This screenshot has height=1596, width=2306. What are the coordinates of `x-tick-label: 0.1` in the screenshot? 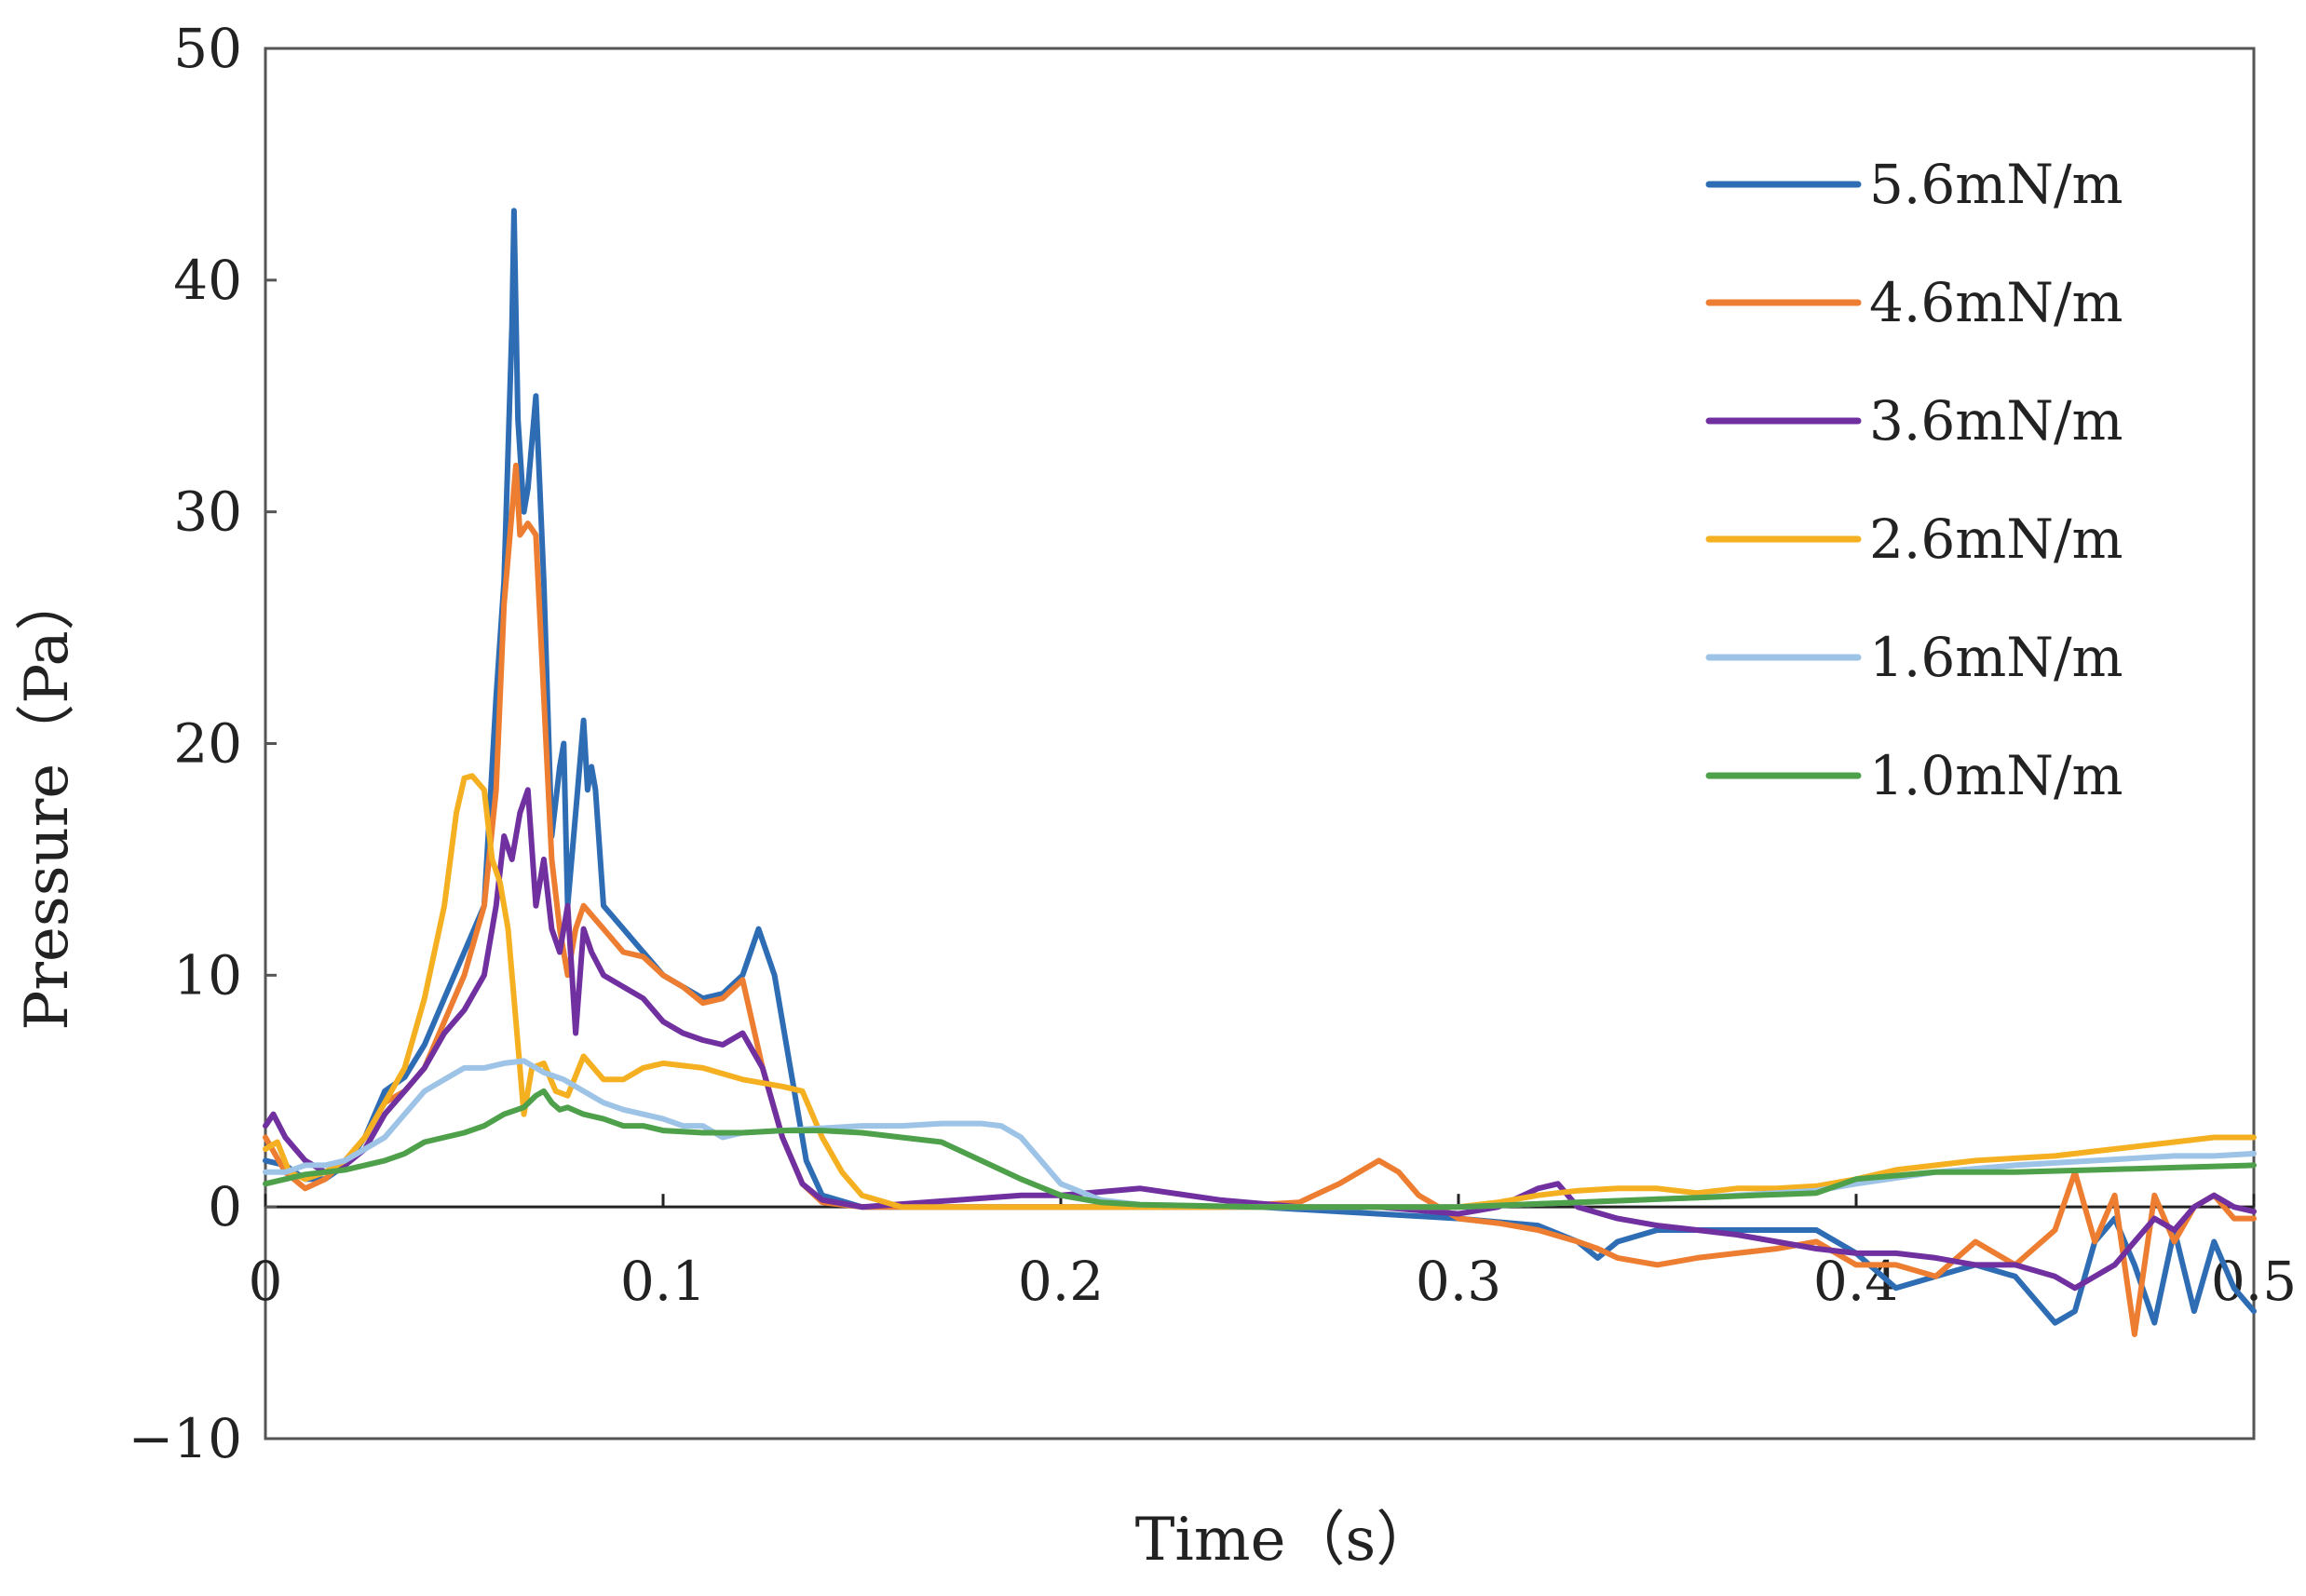 It's located at (663, 1281).